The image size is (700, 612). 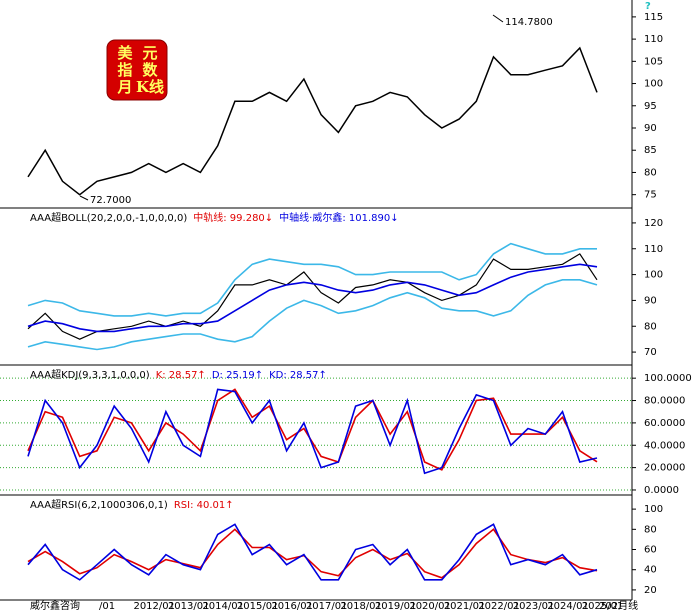 I want to click on y-tick-label: 85, so click(x=650, y=150).